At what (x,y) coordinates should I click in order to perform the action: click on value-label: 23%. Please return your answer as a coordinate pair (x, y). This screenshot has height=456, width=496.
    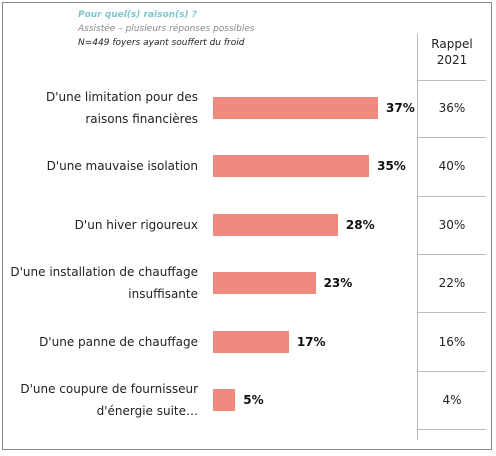
    Looking at the image, I should click on (338, 283).